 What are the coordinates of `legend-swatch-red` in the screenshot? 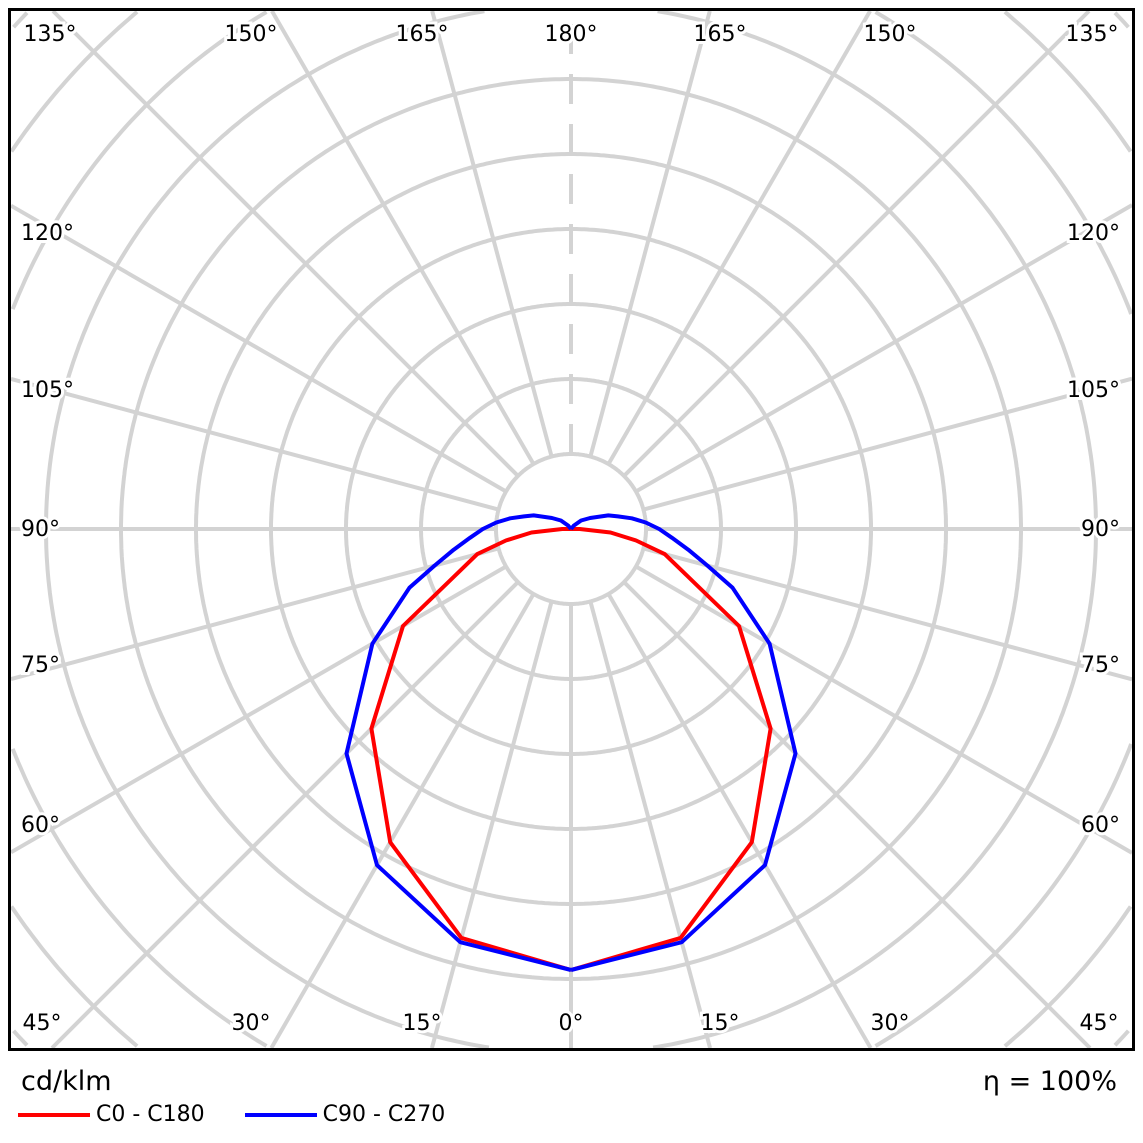 It's located at (54, 1114).